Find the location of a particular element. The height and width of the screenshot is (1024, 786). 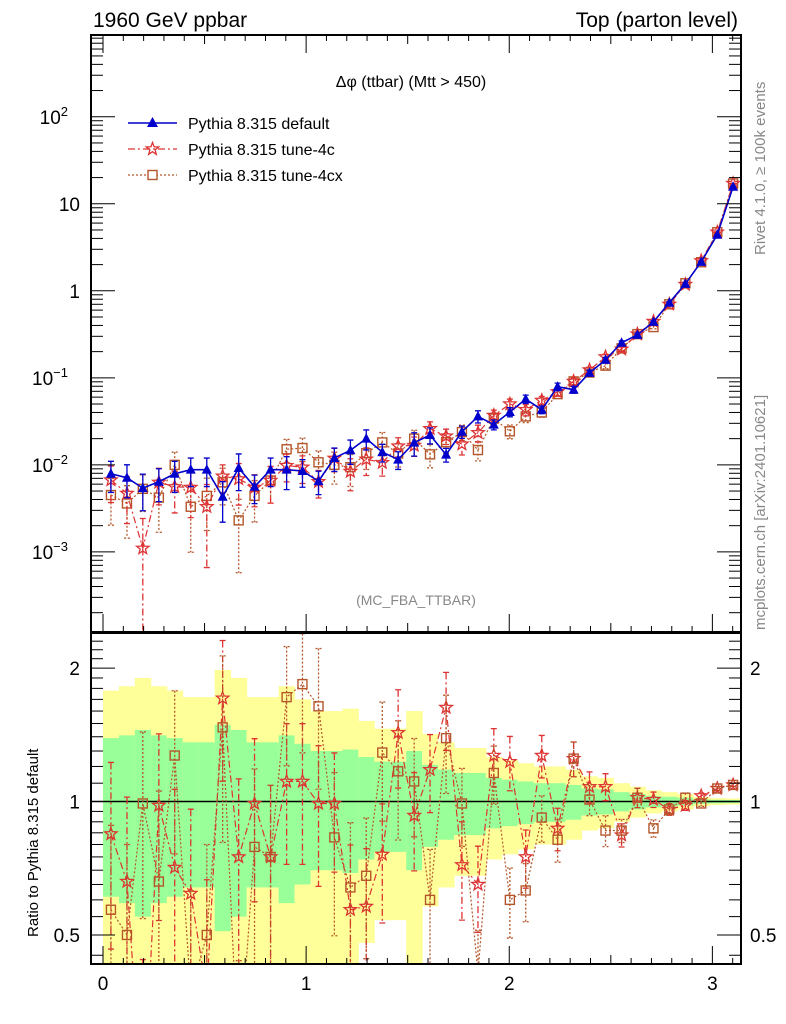

x-tick-label: 0 is located at coordinates (103, 984).